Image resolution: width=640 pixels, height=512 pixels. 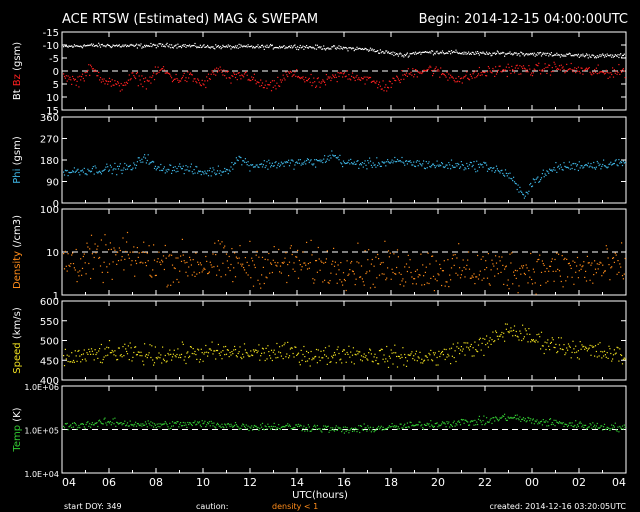 What do you see at coordinates (49, 302) in the screenshot?
I see `y-tick-label: 600` at bounding box center [49, 302].